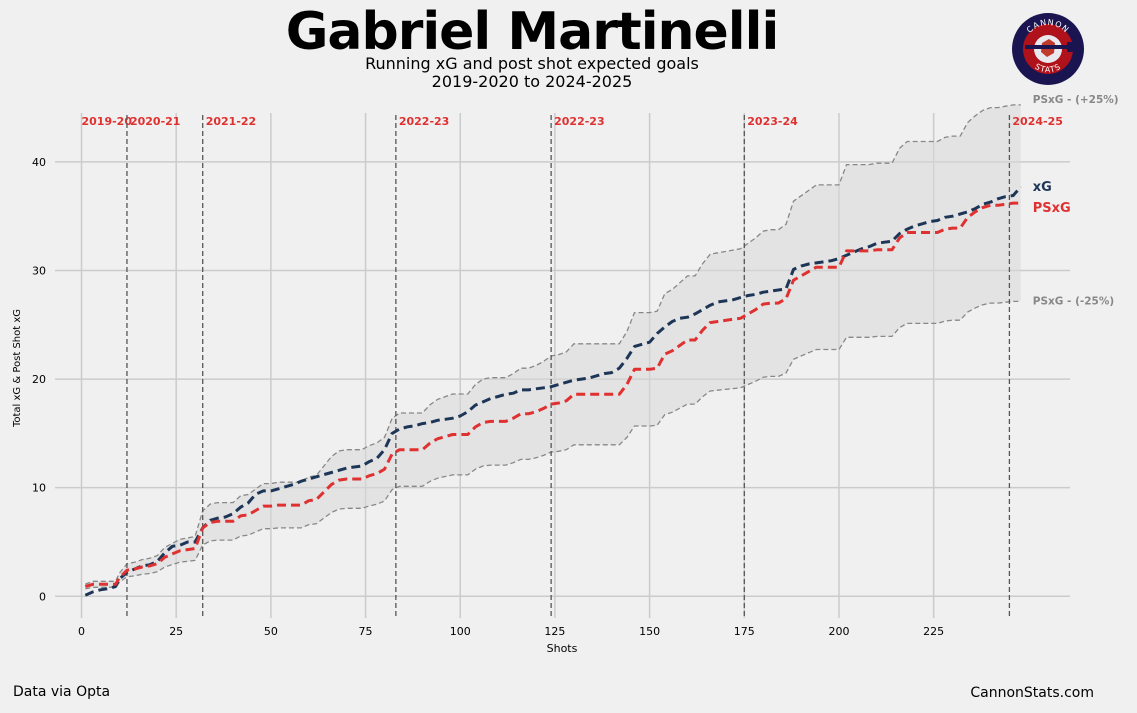 This screenshot has height=713, width=1137. Describe the element at coordinates (17, 368) in the screenshot. I see `y-axis-label: Total xG & Post Shot xG` at that location.